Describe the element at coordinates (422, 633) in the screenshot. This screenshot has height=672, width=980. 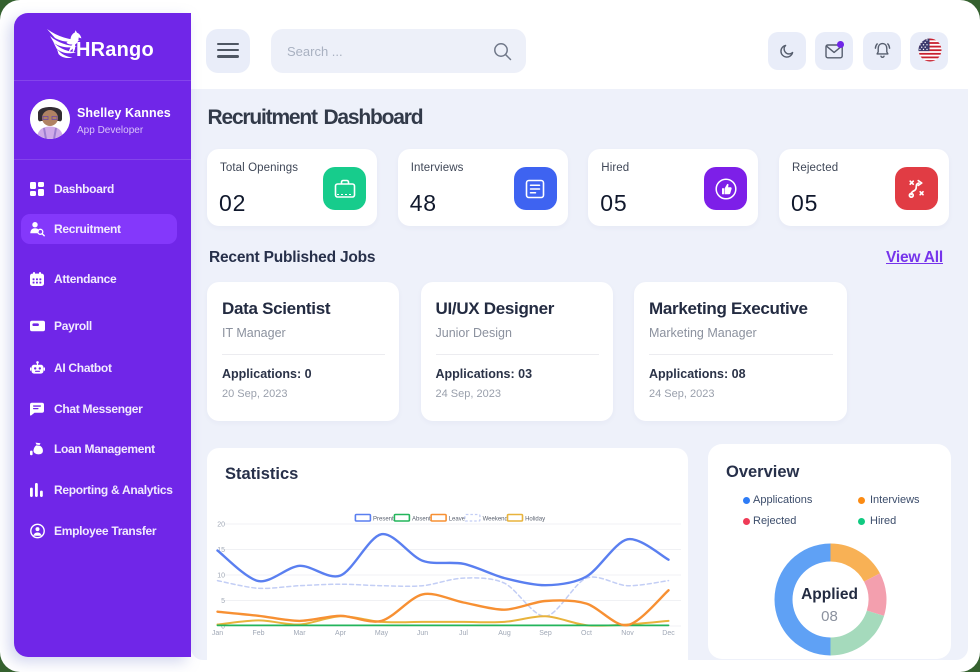
I see `svg-text: Jun` at that location.